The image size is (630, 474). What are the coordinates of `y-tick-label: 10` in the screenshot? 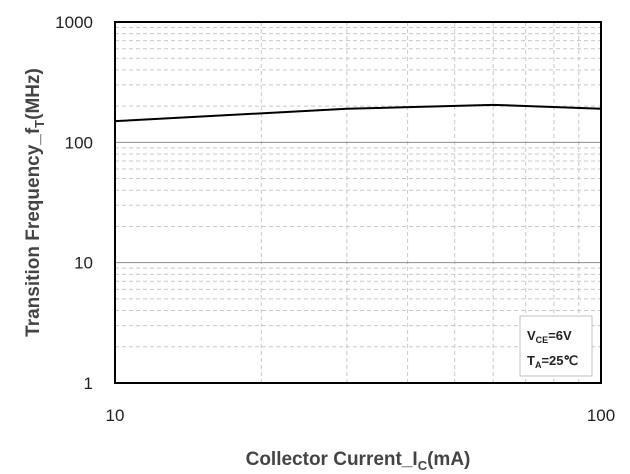 It's located at (83, 263).